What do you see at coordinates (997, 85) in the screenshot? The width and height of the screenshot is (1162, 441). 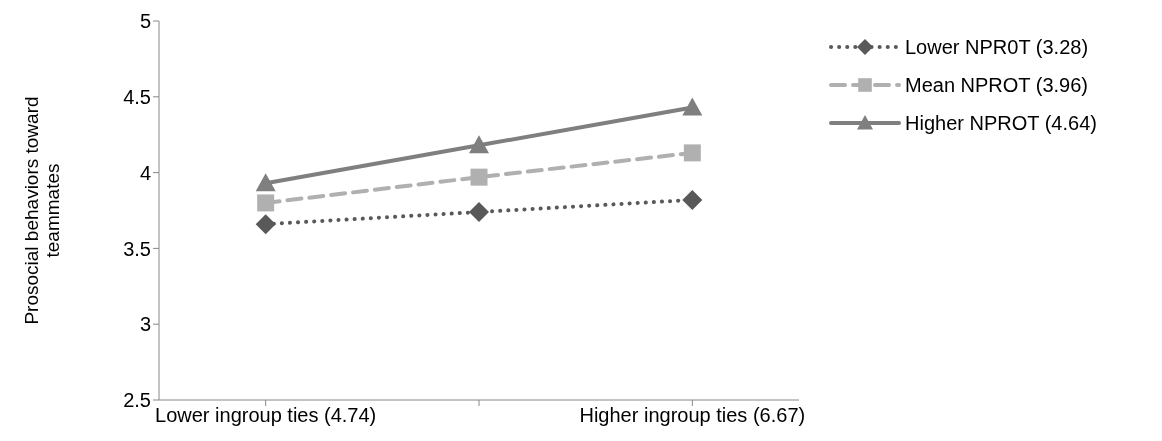 I see `legend-label: Mean NPROT (3.96)` at bounding box center [997, 85].